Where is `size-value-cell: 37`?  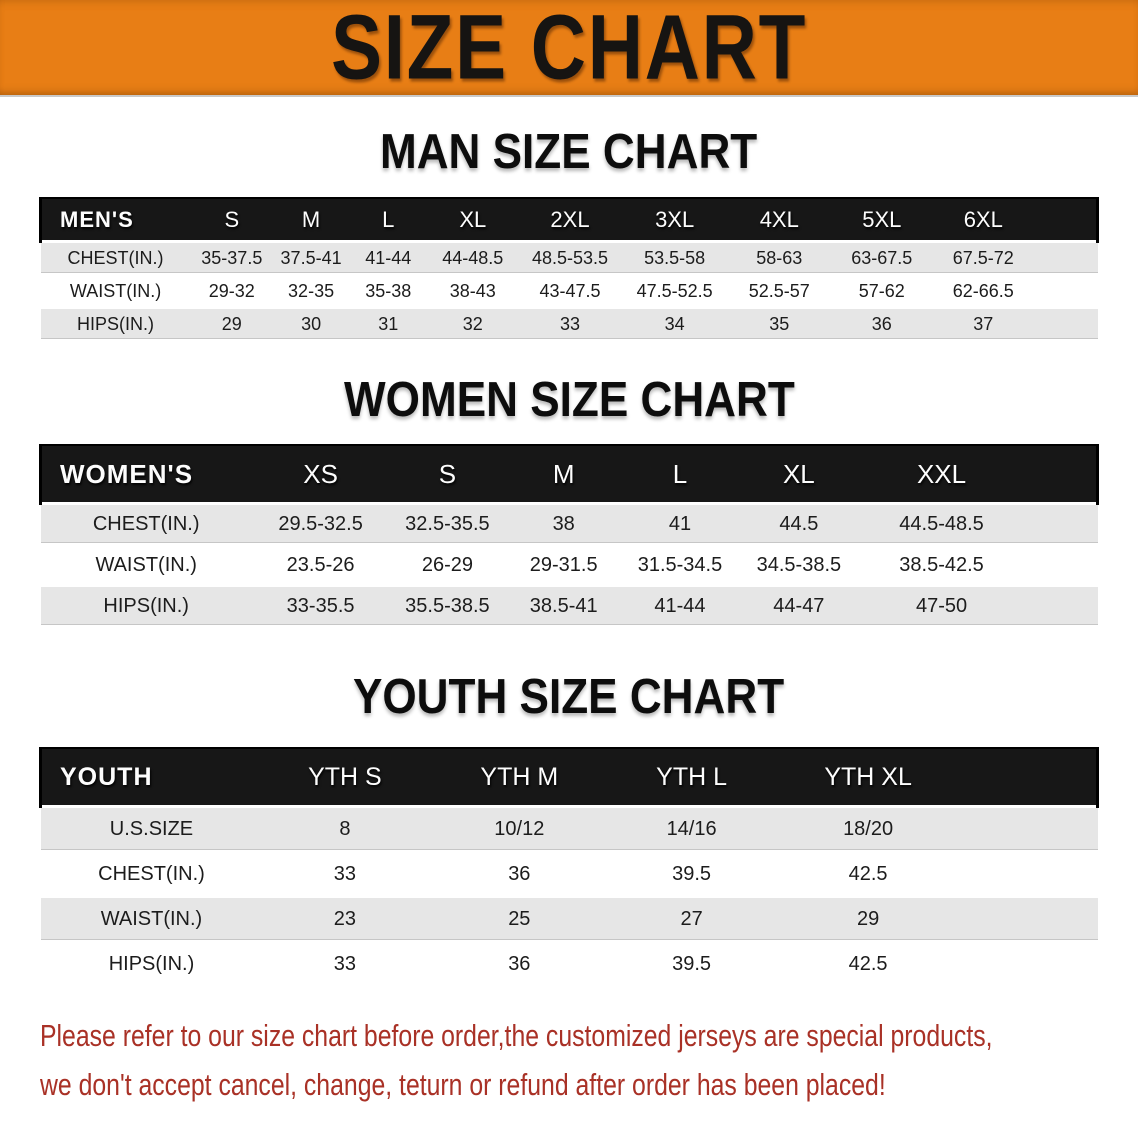 size-value-cell: 37 is located at coordinates (983, 322).